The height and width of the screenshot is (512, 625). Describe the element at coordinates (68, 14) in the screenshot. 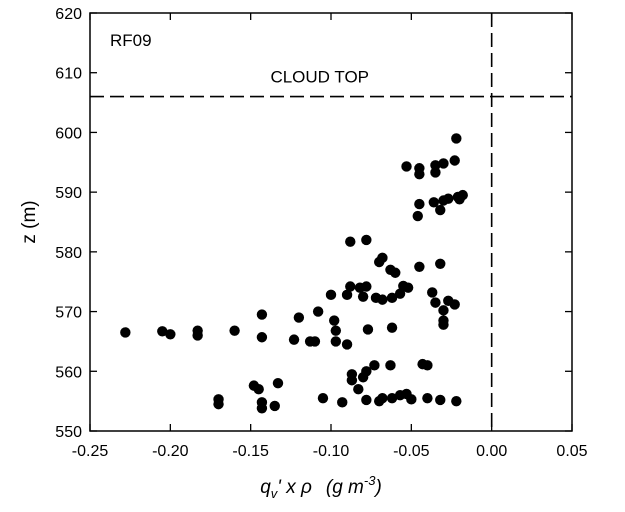

I see `y-tick-label: 620` at that location.